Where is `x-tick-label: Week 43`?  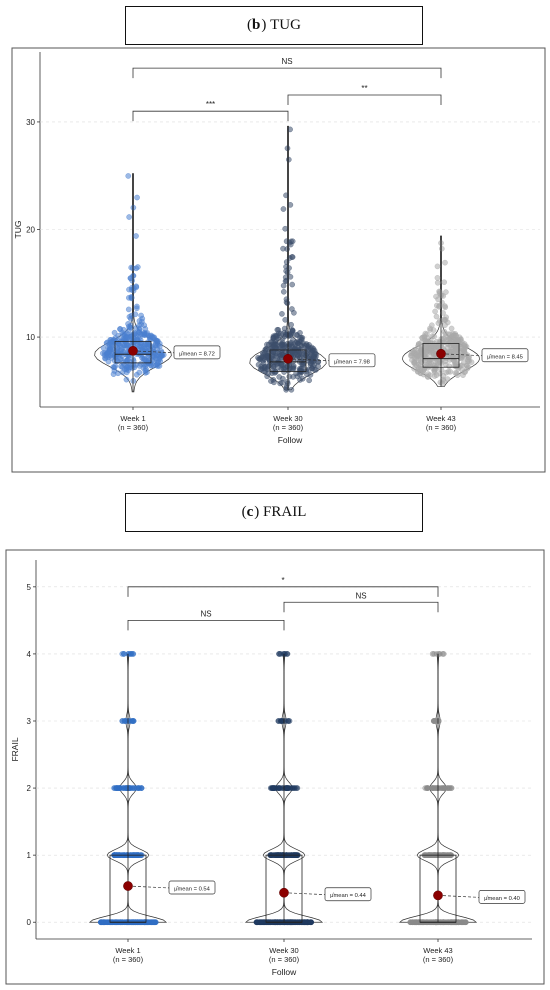 x-tick-label: Week 43 is located at coordinates (440, 418).